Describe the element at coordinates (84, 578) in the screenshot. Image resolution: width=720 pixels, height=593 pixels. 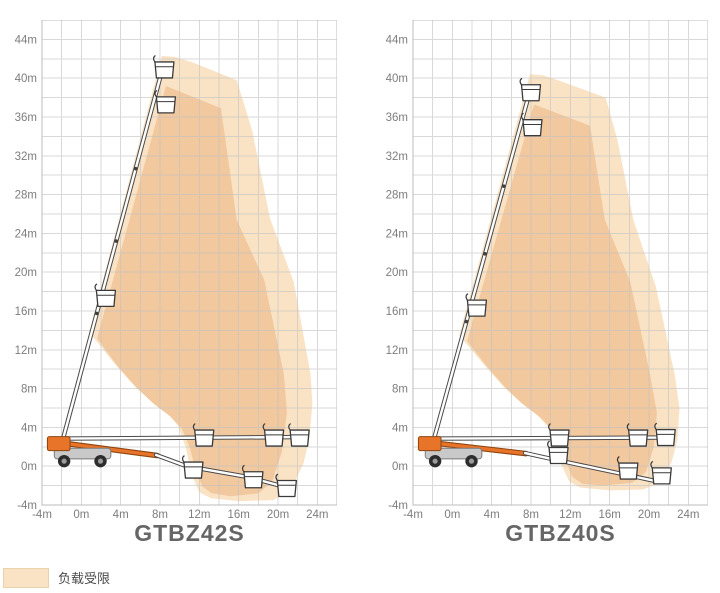
I see `legend-label: 负载受限` at that location.